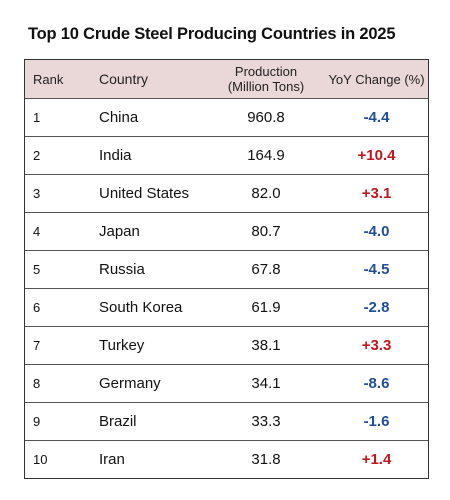 Image resolution: width=450 pixels, height=500 pixels. Describe the element at coordinates (141, 307) in the screenshot. I see `country-cell: South Korea` at that location.